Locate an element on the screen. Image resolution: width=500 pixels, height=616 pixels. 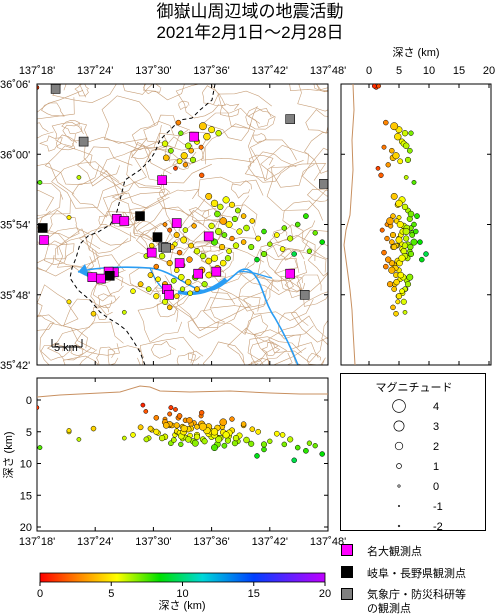
magnitude-label: 1 is located at coordinates (436, 467).